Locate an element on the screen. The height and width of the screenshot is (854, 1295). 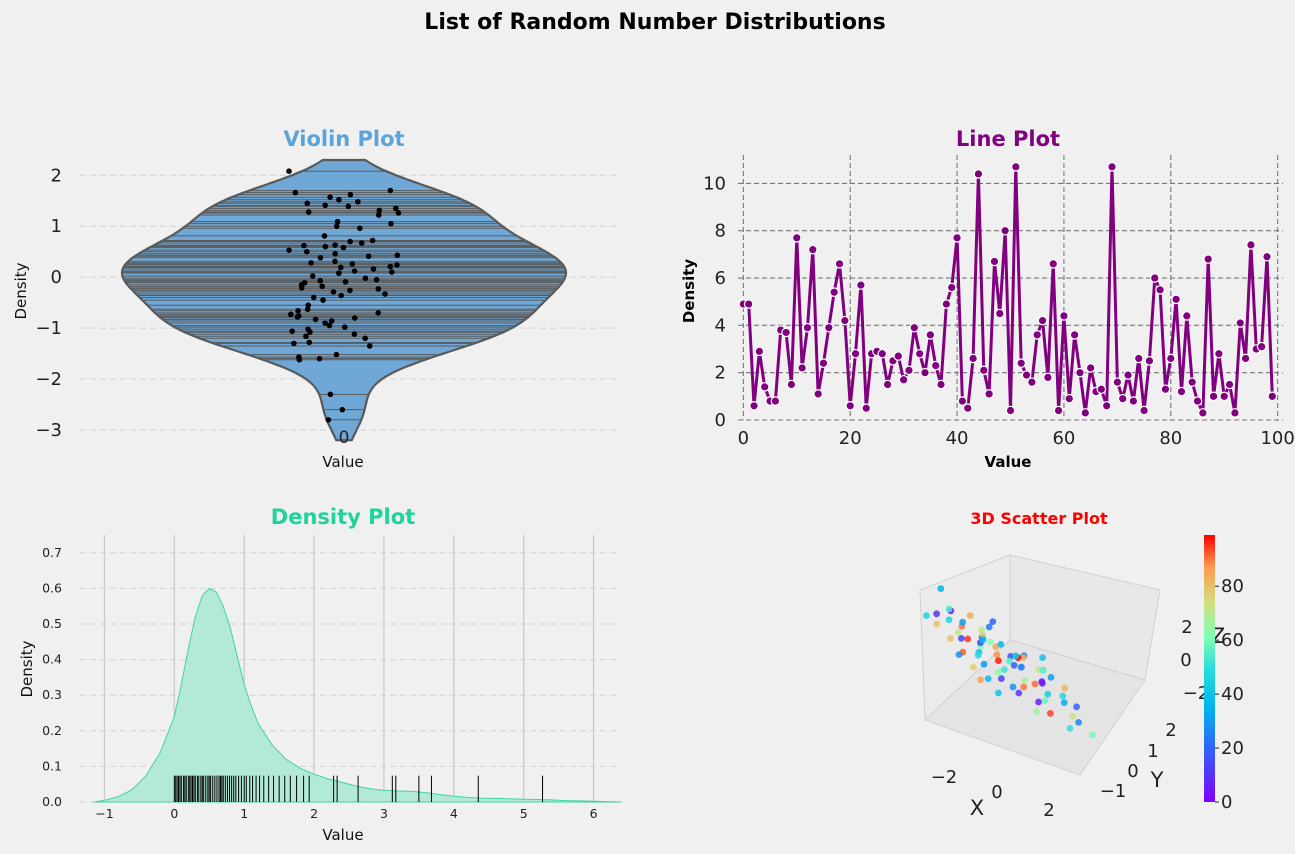
density-y-tick: 0.3 is located at coordinates (52, 694).